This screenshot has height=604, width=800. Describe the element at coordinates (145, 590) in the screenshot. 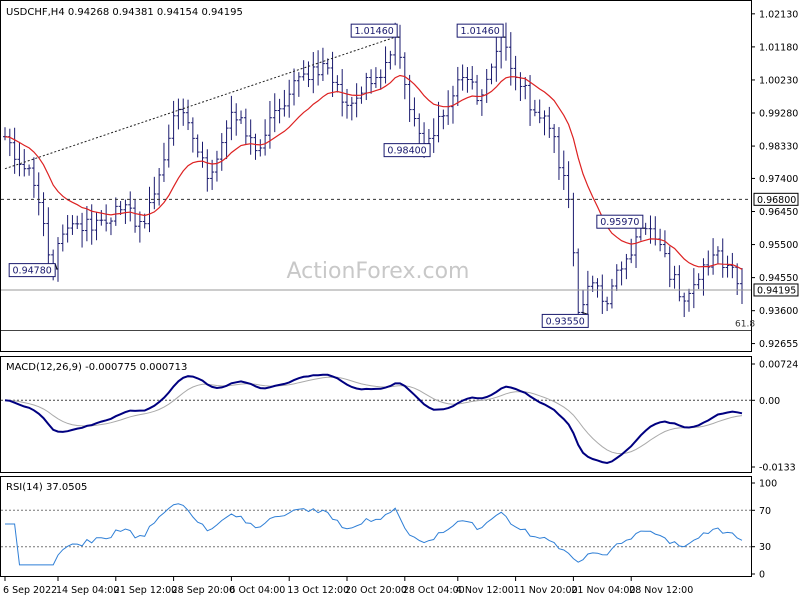

I see `time-axis-label: 21 Sep 12:00` at that location.